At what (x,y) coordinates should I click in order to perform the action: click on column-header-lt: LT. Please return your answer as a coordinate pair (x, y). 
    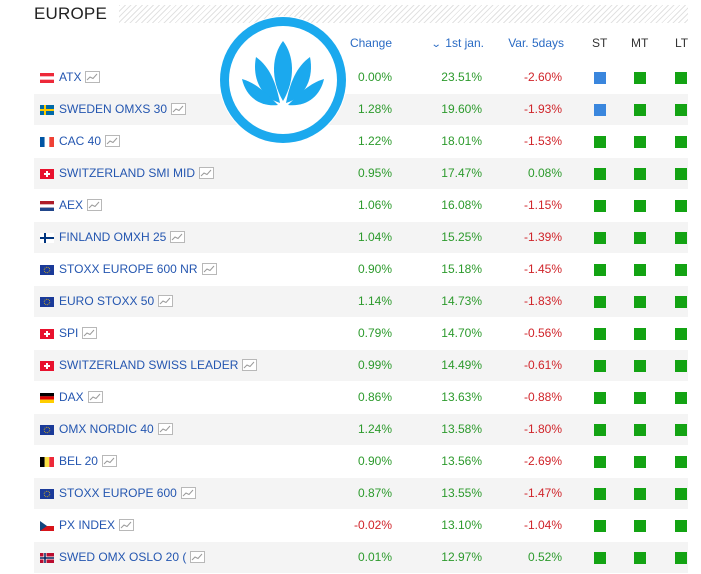
    Looking at the image, I should click on (682, 43).